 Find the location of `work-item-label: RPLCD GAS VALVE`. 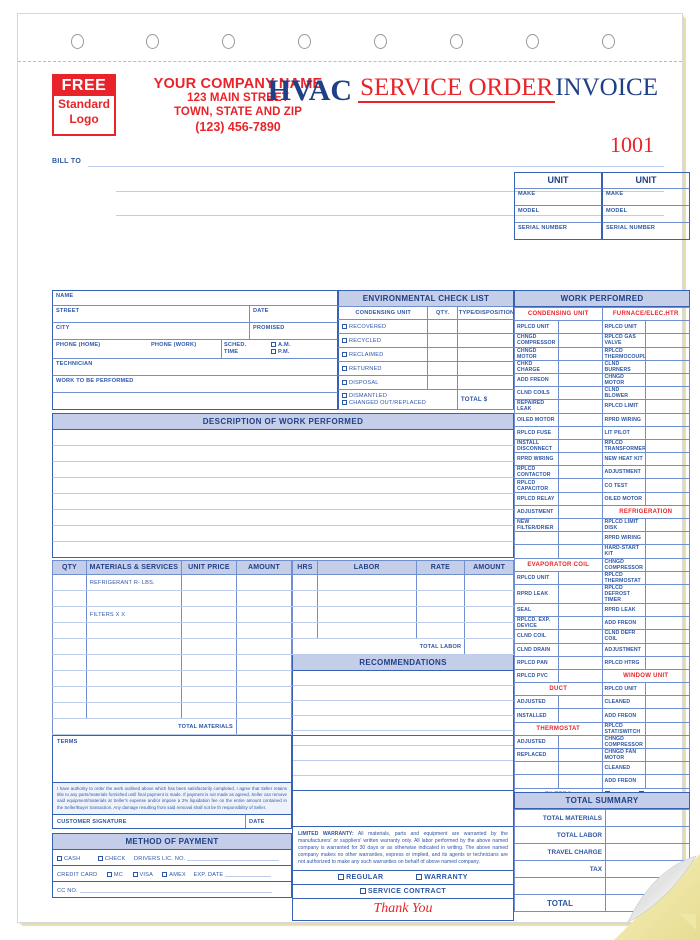

work-item-label: RPLCD GAS VALVE is located at coordinates (624, 340).